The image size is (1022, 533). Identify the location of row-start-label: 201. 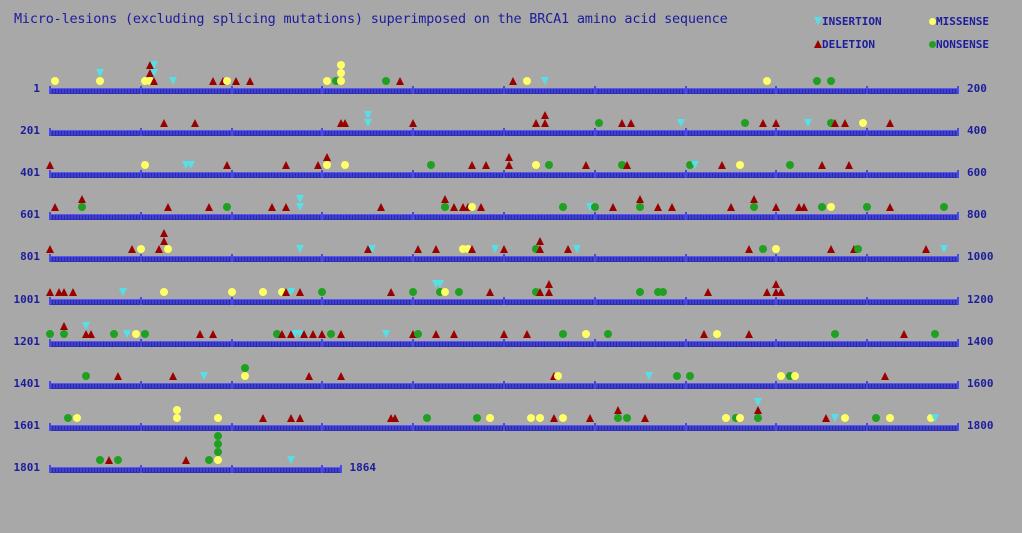
(30, 131).